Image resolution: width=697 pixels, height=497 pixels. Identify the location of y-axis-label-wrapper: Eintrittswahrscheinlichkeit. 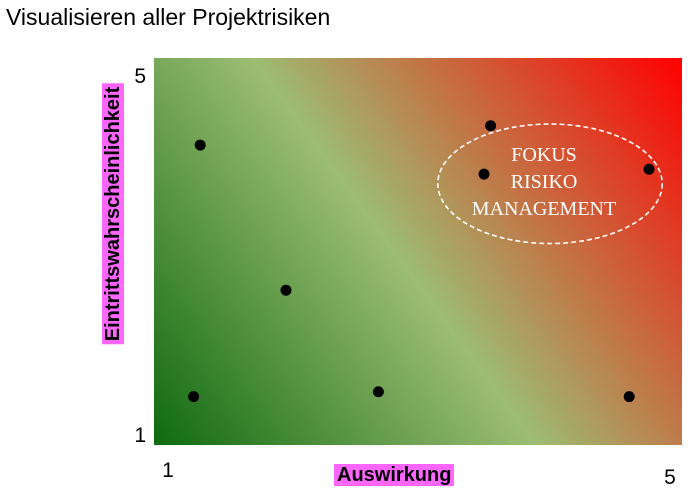
(113, 214).